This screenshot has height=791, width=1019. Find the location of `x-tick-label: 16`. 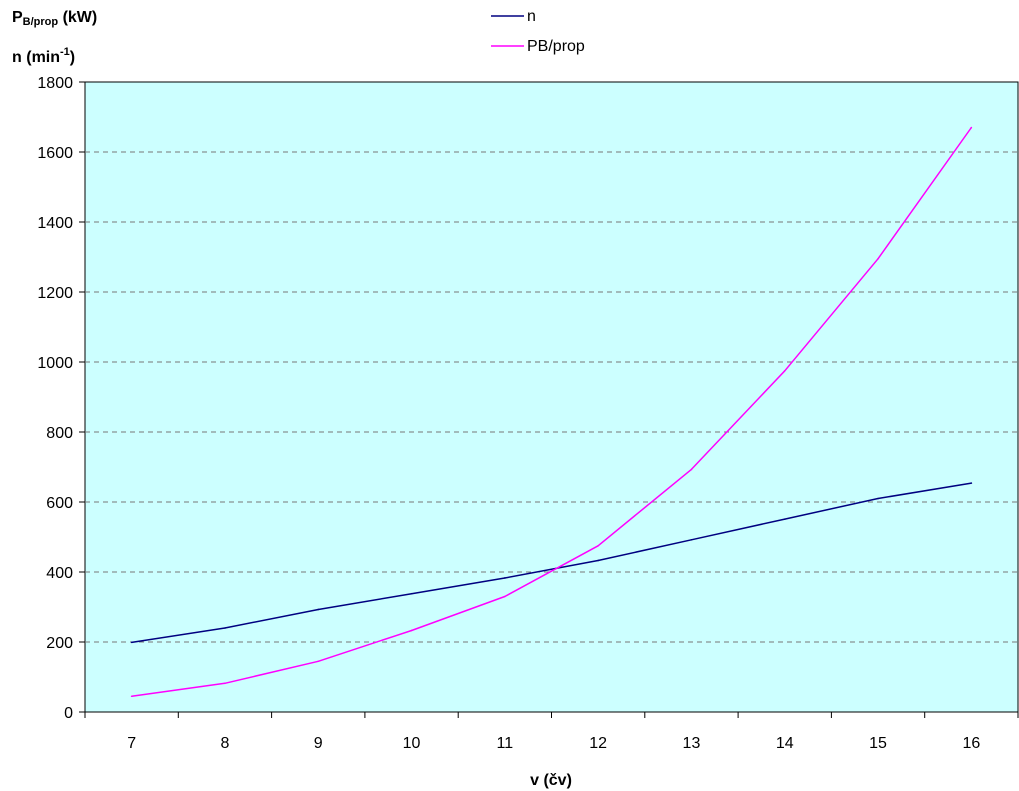

x-tick-label: 16 is located at coordinates (971, 743).